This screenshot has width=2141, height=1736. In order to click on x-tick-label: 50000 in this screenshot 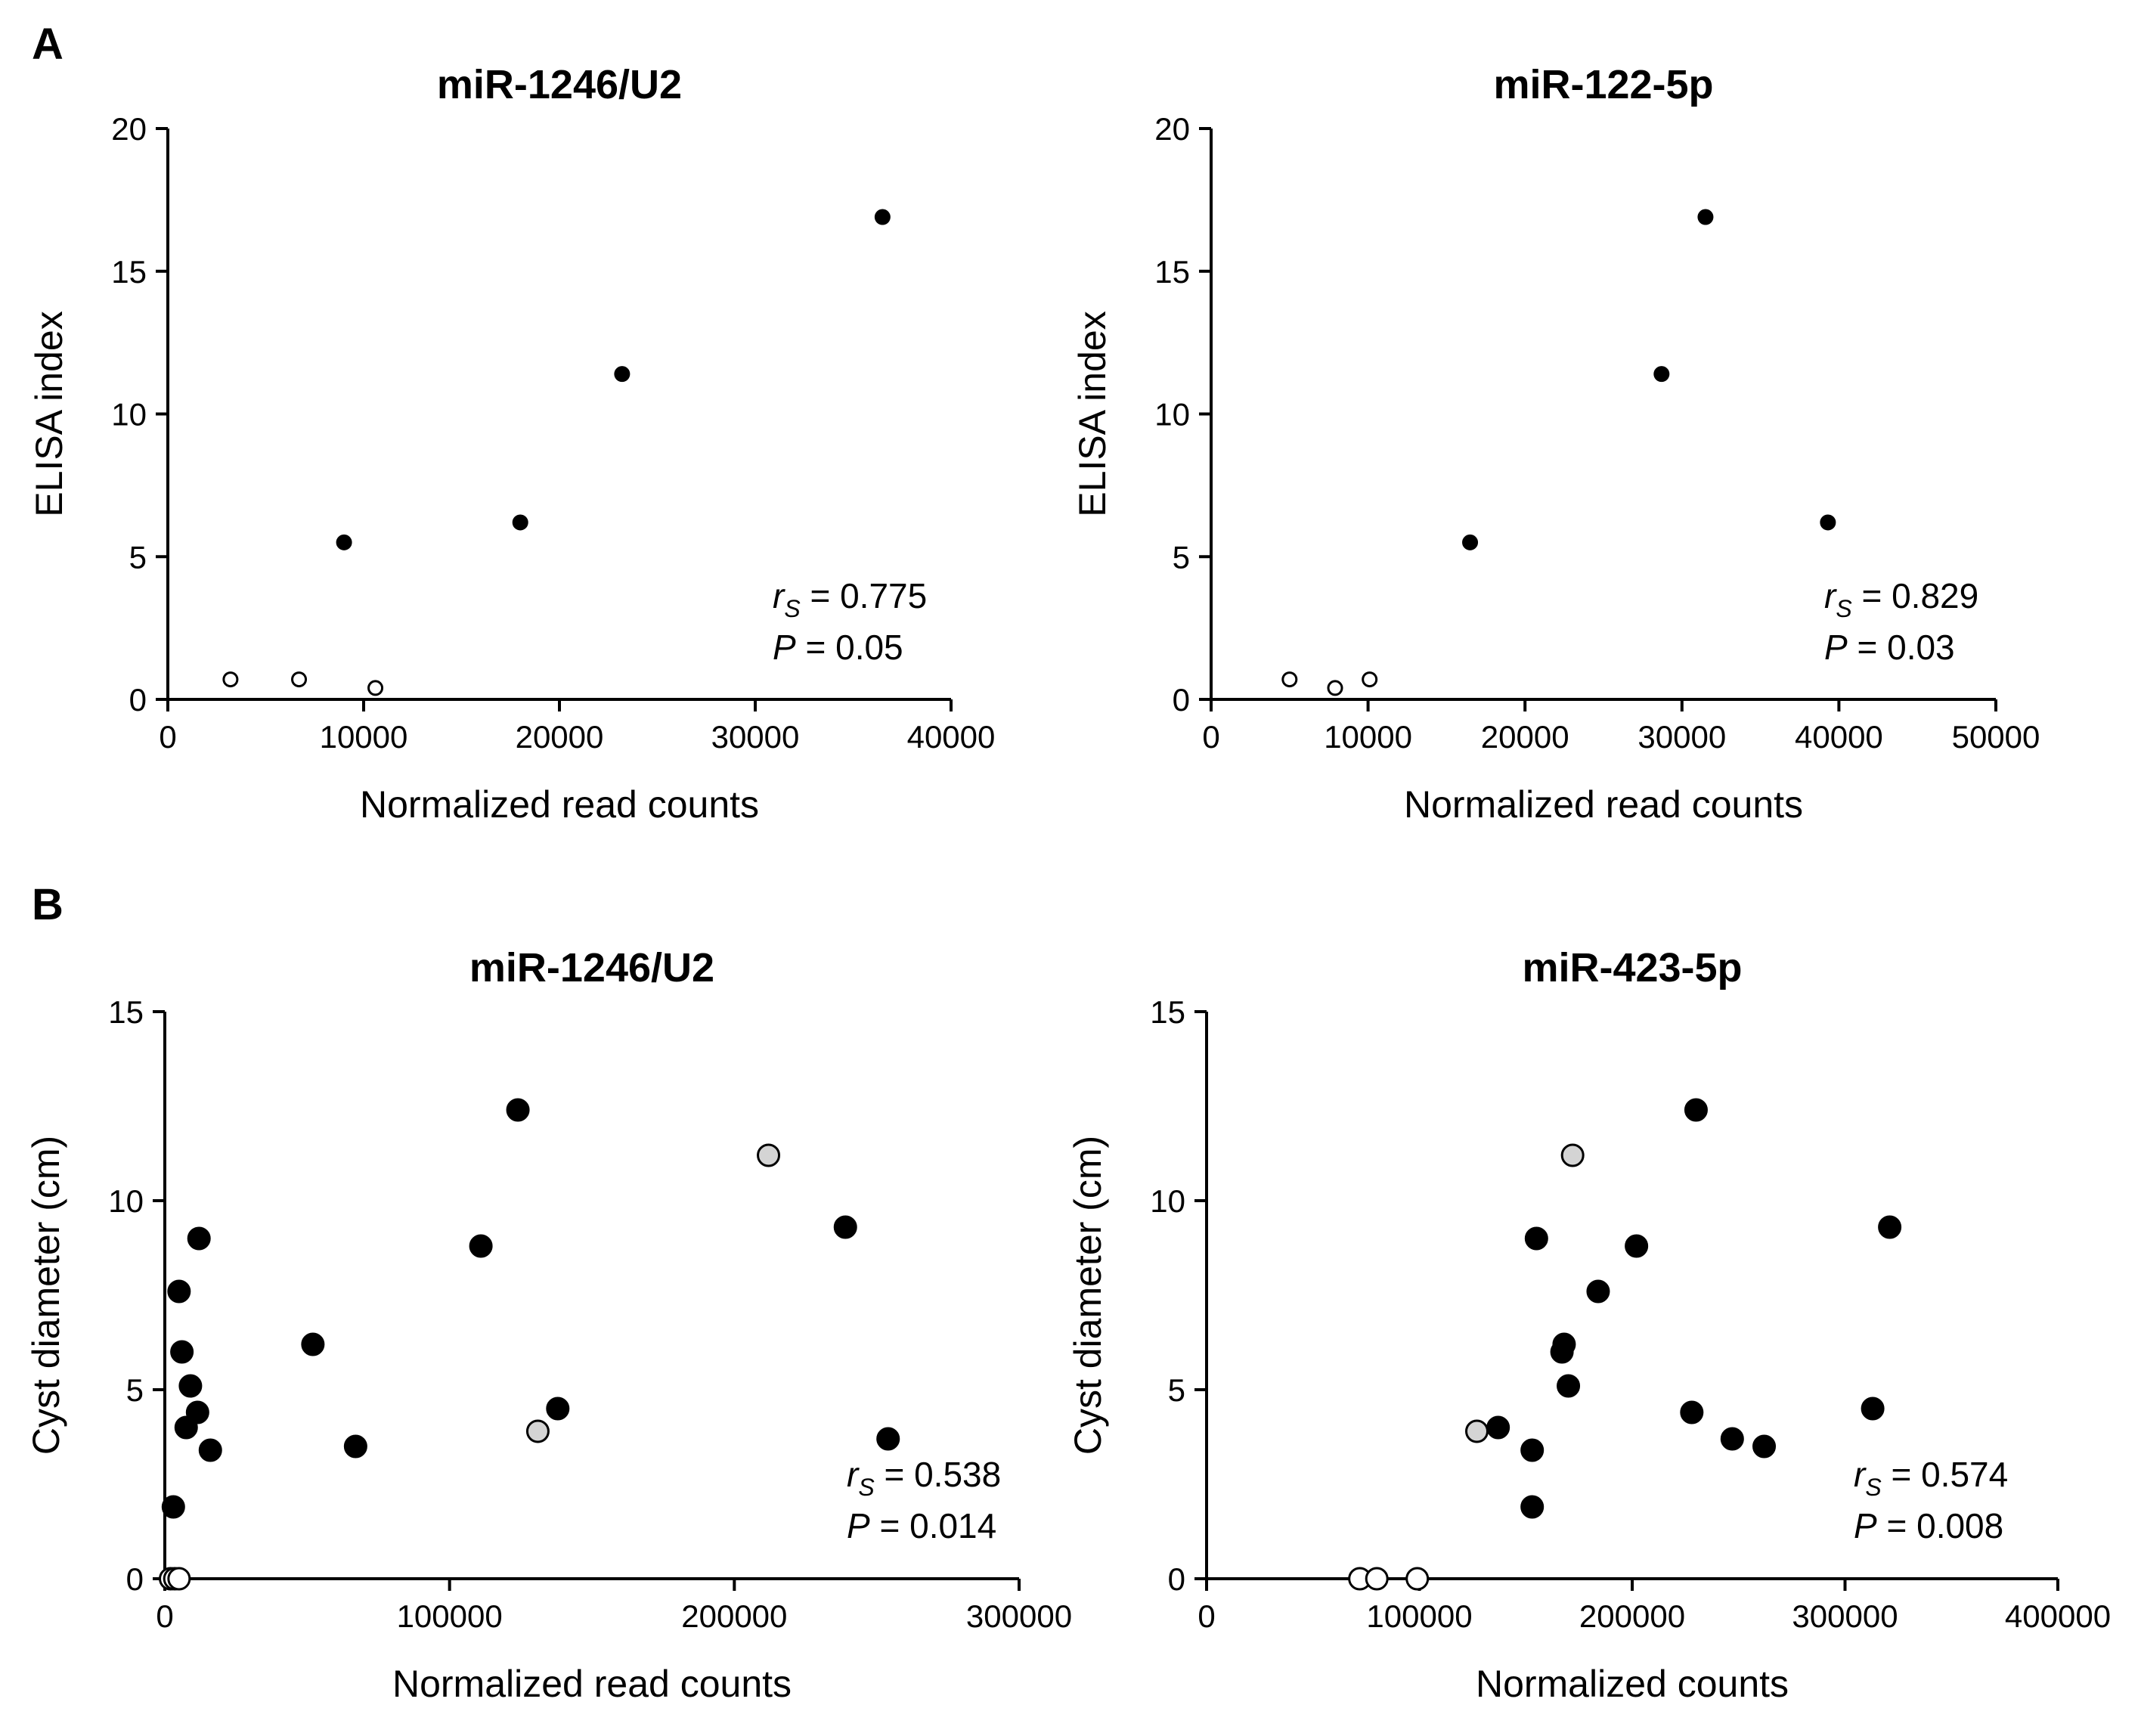, I will do `click(1996, 737)`.